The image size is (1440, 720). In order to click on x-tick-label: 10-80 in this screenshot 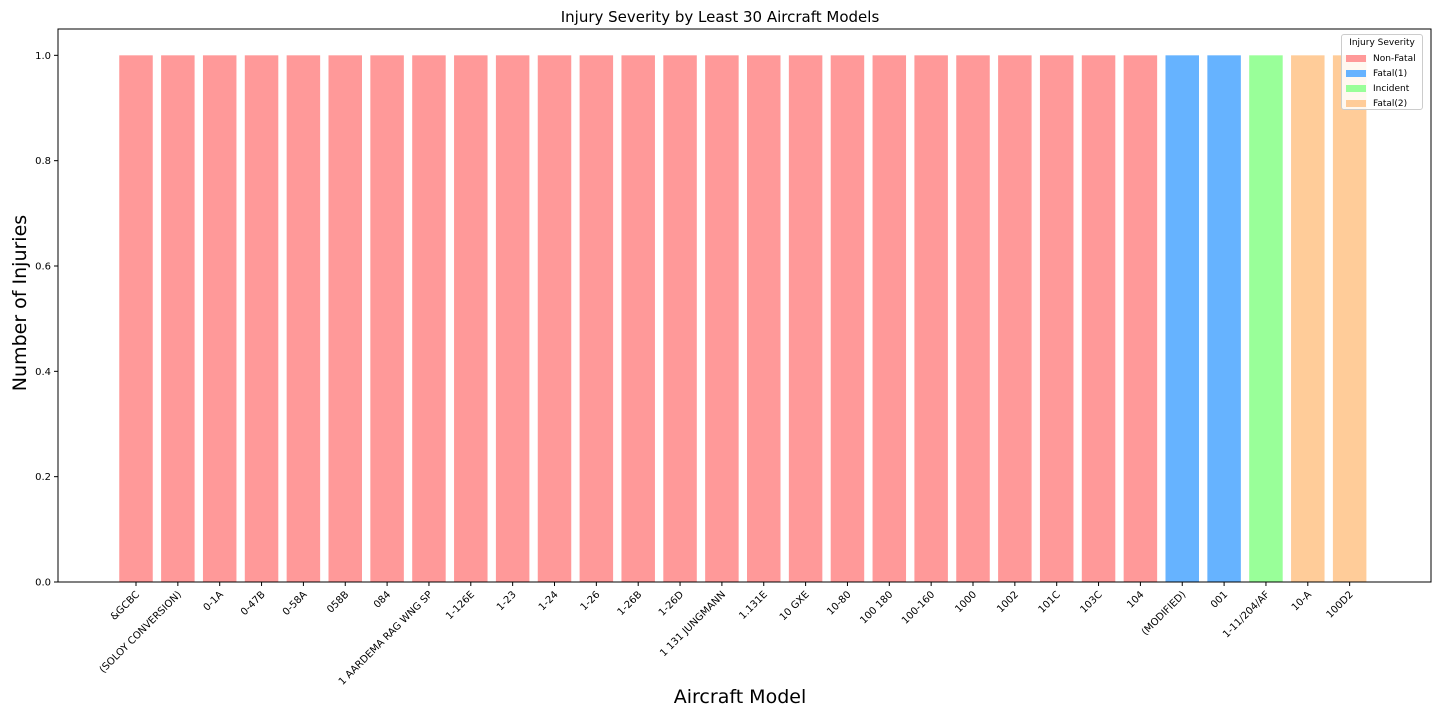, I will do `click(839, 603)`.